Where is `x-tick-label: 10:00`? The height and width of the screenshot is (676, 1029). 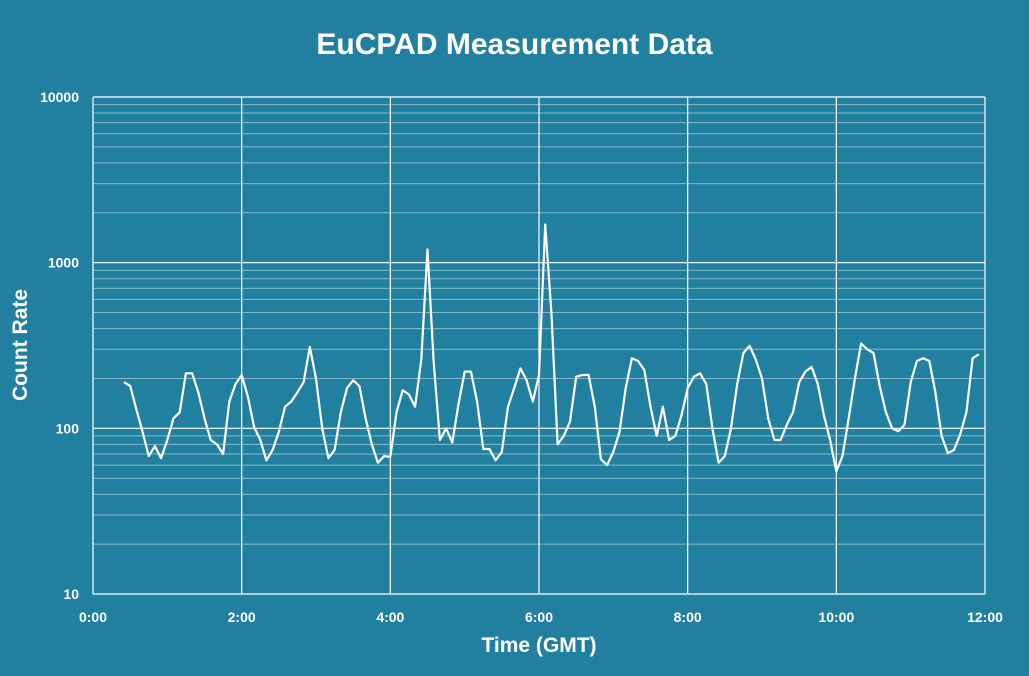 x-tick-label: 10:00 is located at coordinates (836, 617).